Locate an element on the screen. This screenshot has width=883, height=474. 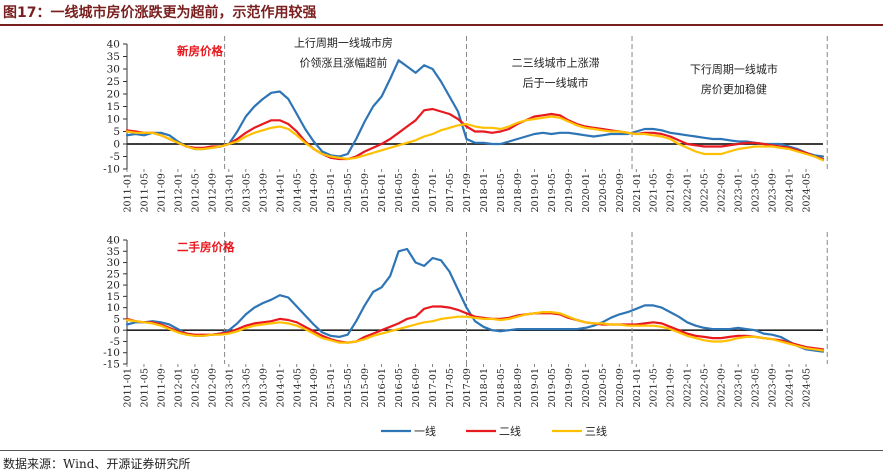
panel1-x-tick-label: 2011-09 is located at coordinates (161, 192).